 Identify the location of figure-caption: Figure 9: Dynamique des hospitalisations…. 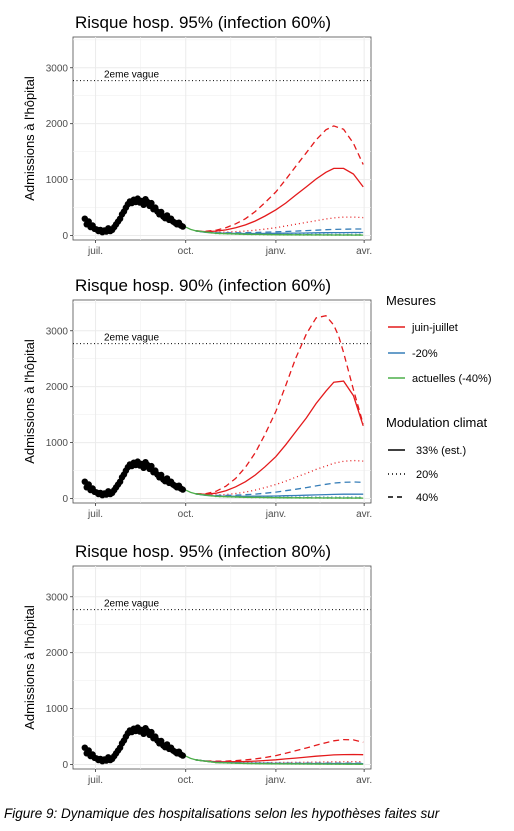
(222, 813).